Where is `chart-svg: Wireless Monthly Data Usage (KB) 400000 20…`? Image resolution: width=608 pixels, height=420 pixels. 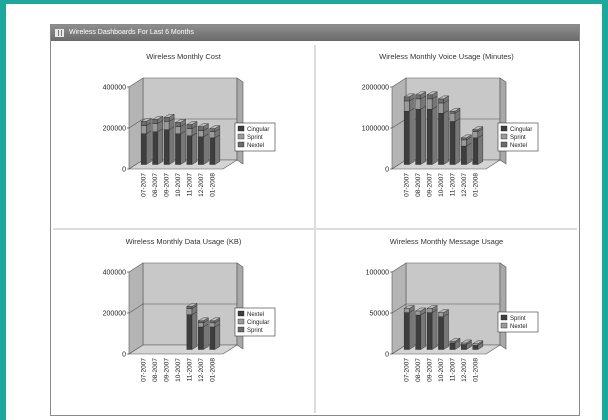
chart-svg: Wireless Monthly Data Usage (KB) 400000 20… is located at coordinates (189, 309).